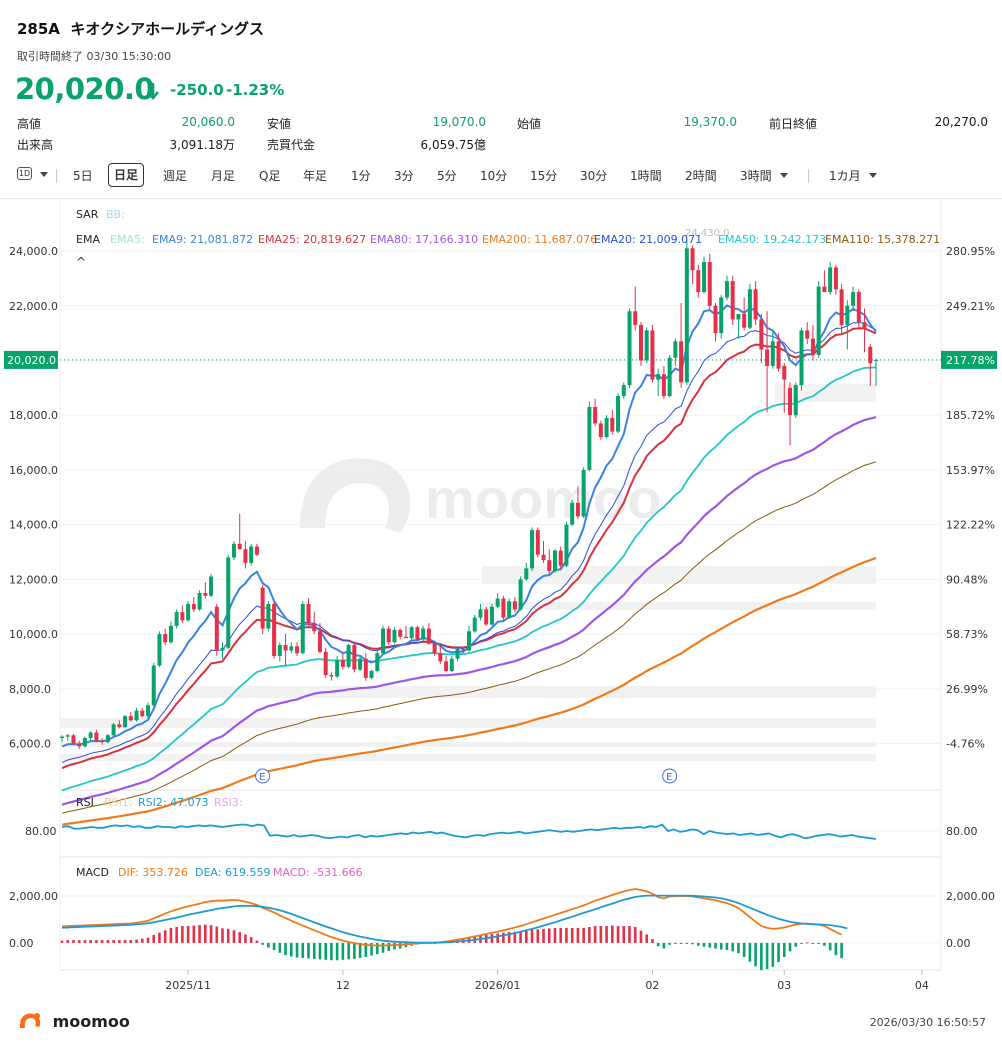 The image size is (1002, 1047). Describe the element at coordinates (539, 239) in the screenshot. I see `ema-legend-item: EMA200: 11,687.076` at that location.